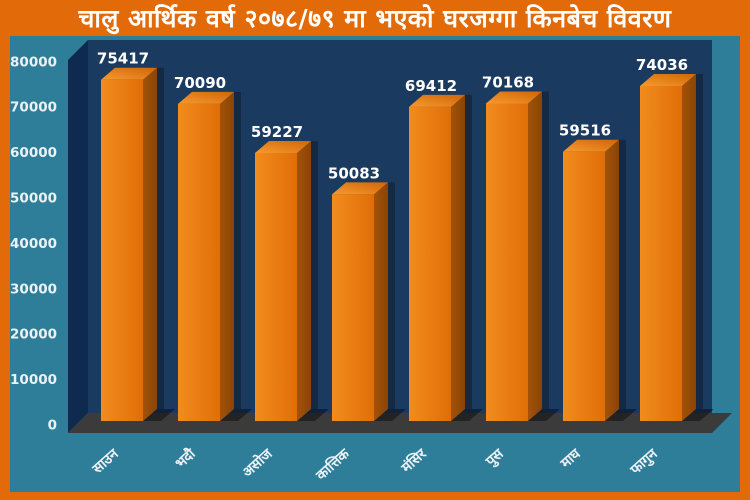  I want to click on x-category-label-4: कात्तिक, so click(333, 465).